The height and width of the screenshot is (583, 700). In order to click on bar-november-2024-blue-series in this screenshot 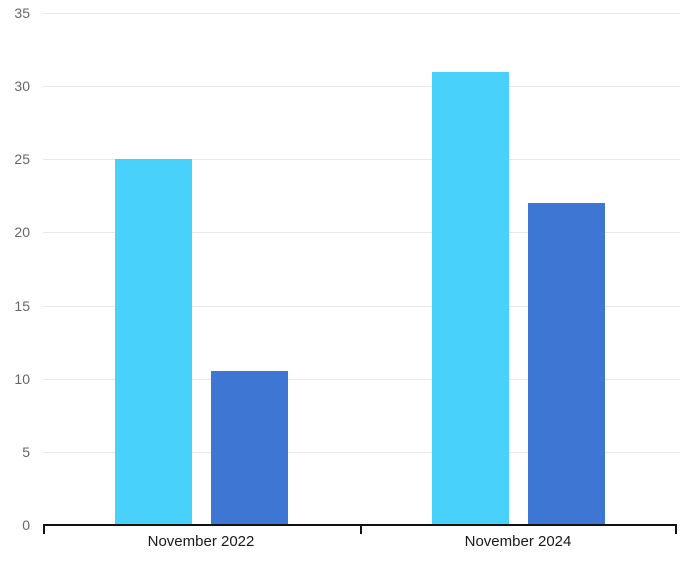, I will do `click(566, 364)`.